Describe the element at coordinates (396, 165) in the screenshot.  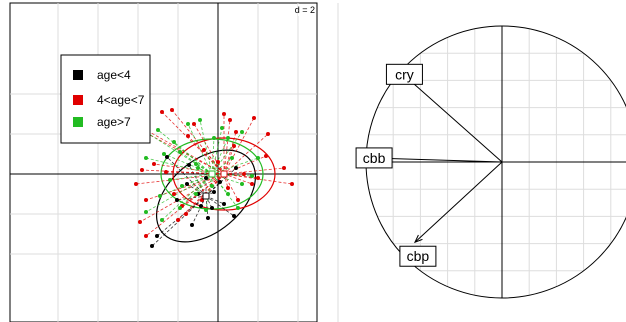
I see `variable-labels: cry cbb cbp` at that location.